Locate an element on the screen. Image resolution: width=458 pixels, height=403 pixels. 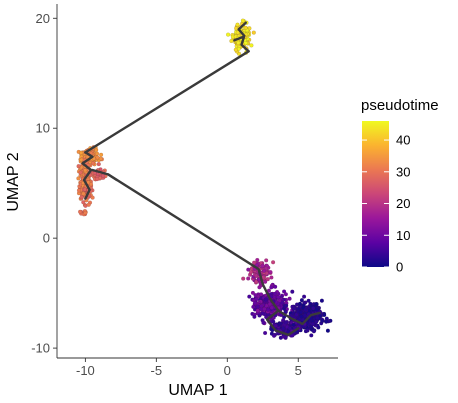
y-tick-label: 10 is located at coordinates (43, 128).